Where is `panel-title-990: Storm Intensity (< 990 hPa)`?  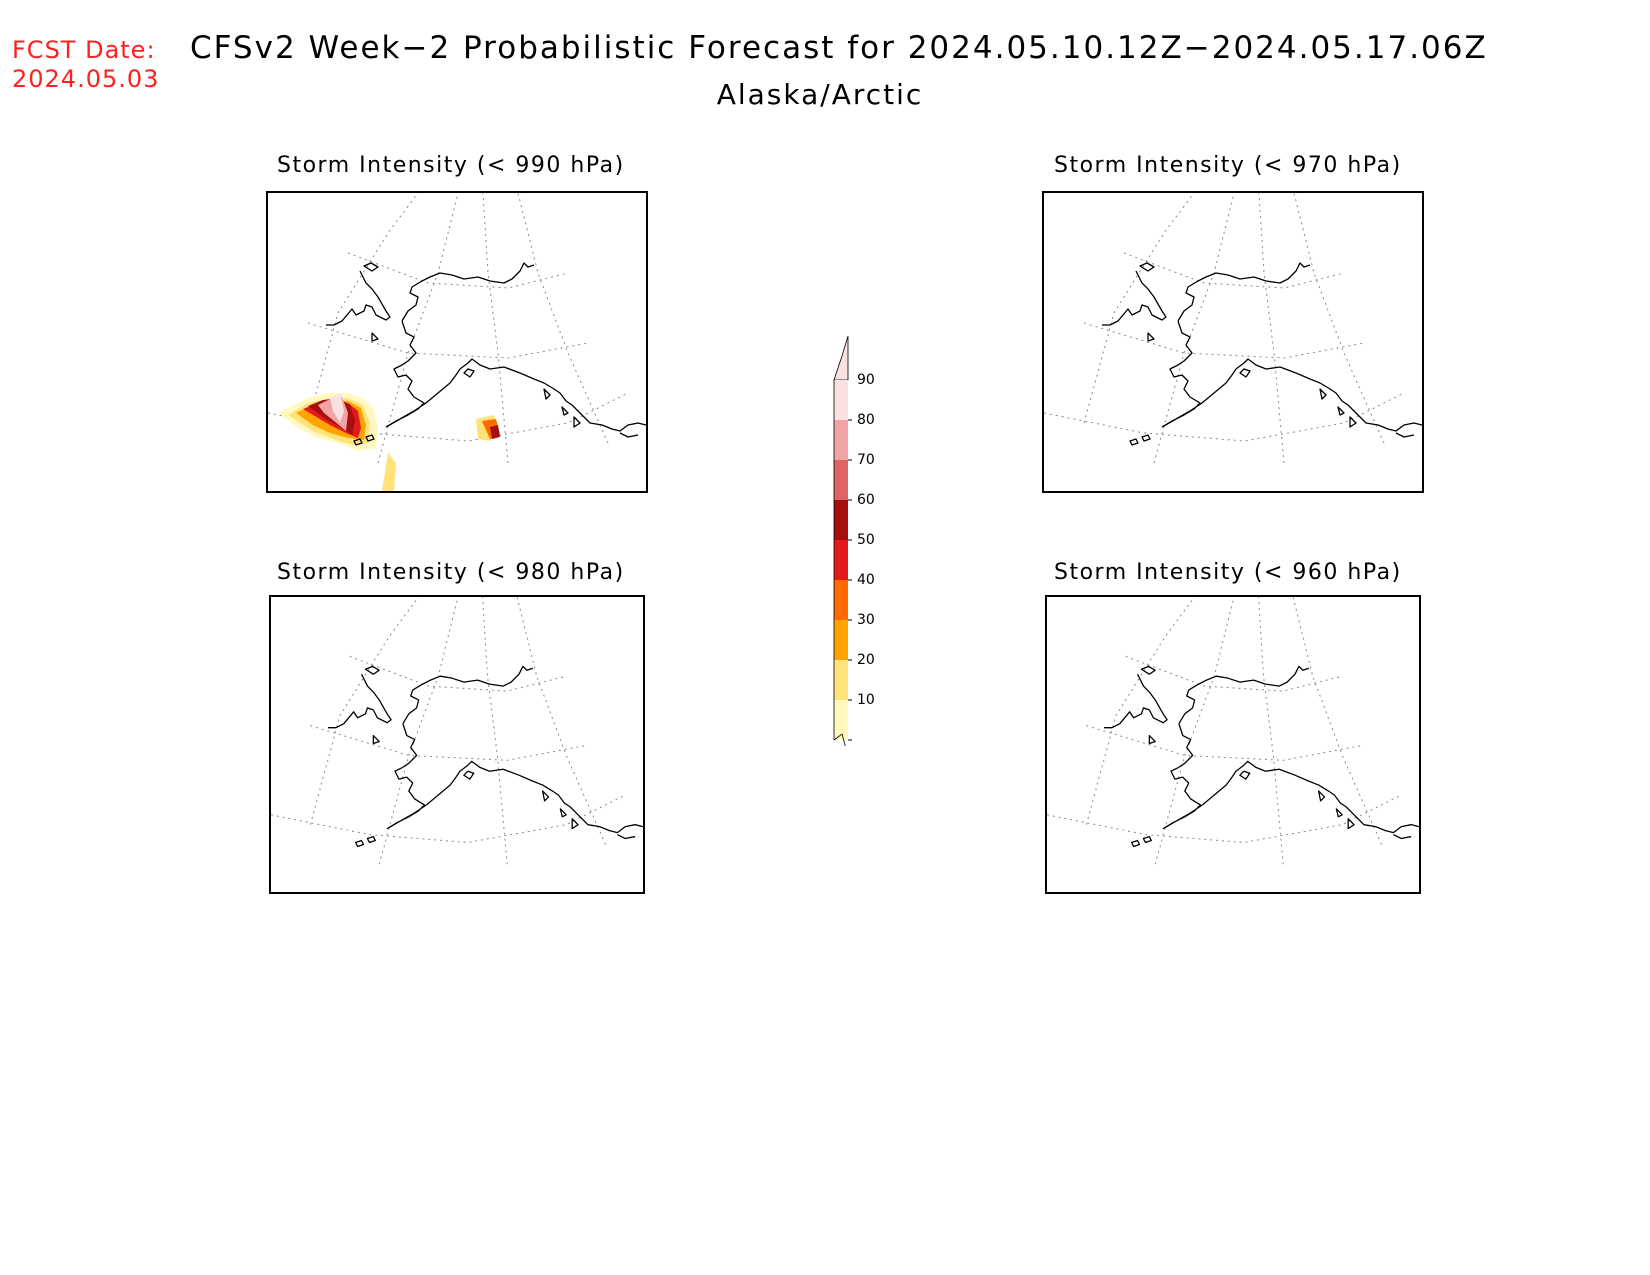 panel-title-990: Storm Intensity (< 990 hPa) is located at coordinates (451, 165).